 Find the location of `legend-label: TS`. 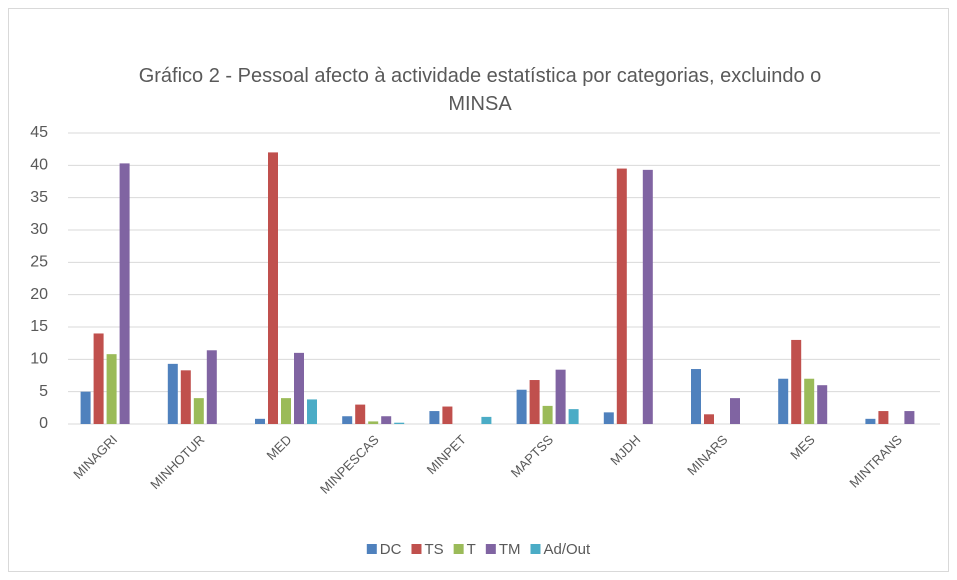

legend-label: TS is located at coordinates (433, 549).